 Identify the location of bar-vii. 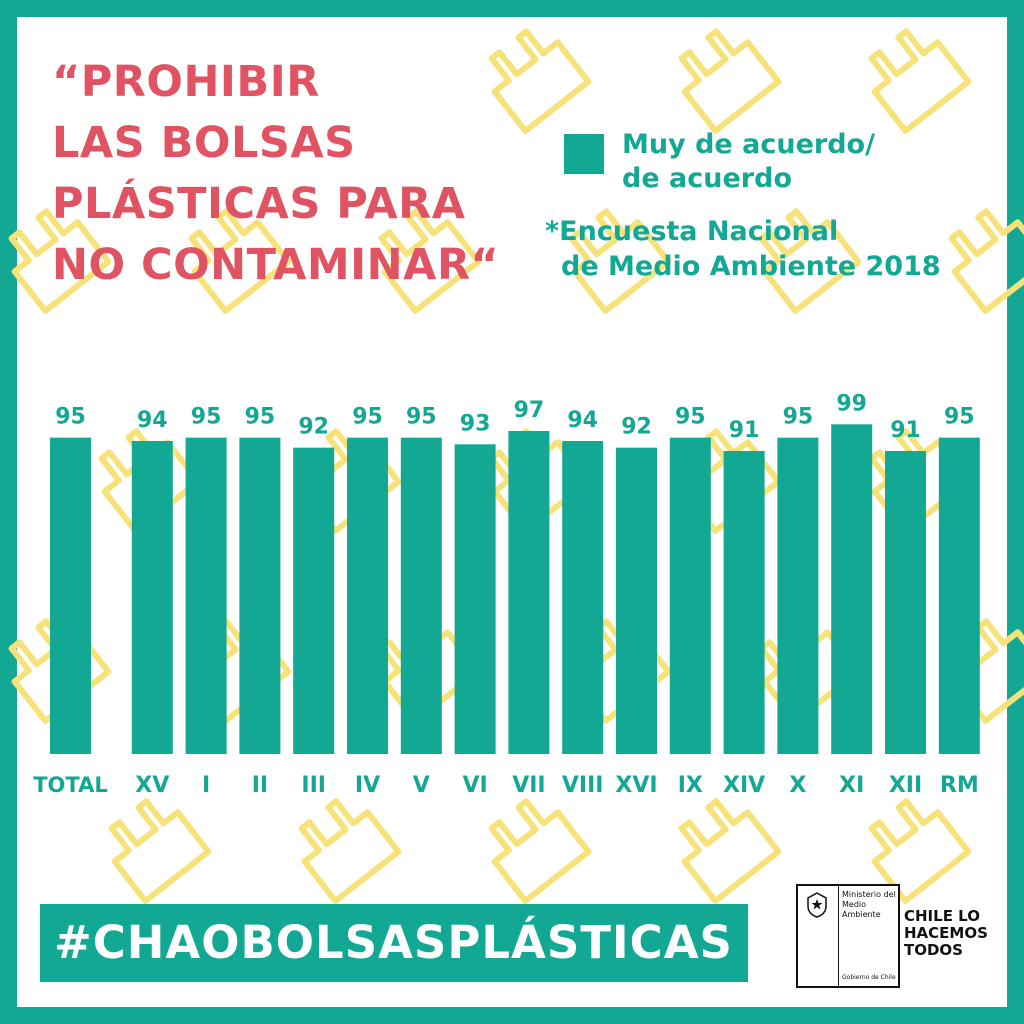
(529, 592).